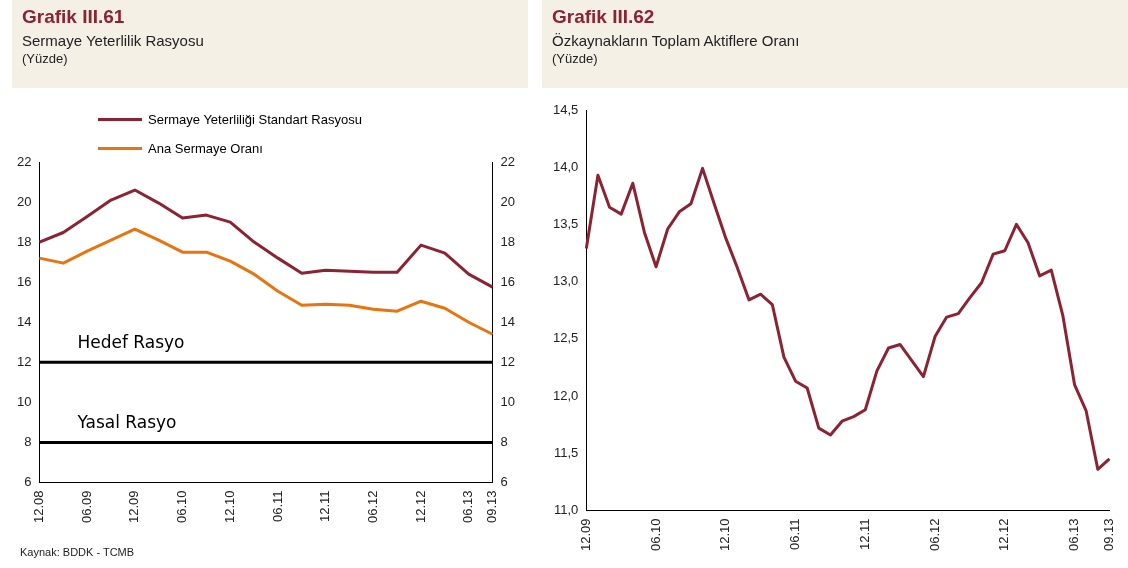 The width and height of the screenshot is (1128, 568). What do you see at coordinates (77, 552) in the screenshot?
I see `text: Kaynak: BDDK - TCMB` at bounding box center [77, 552].